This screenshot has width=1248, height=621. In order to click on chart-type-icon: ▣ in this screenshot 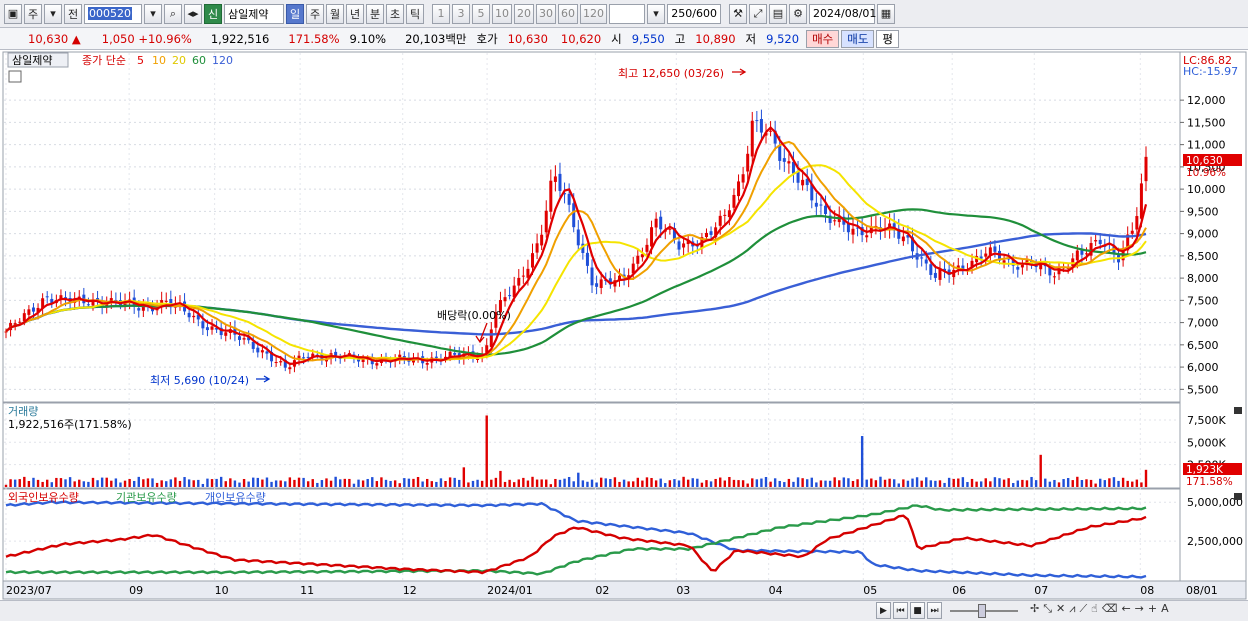, I will do `click(13, 13)`.